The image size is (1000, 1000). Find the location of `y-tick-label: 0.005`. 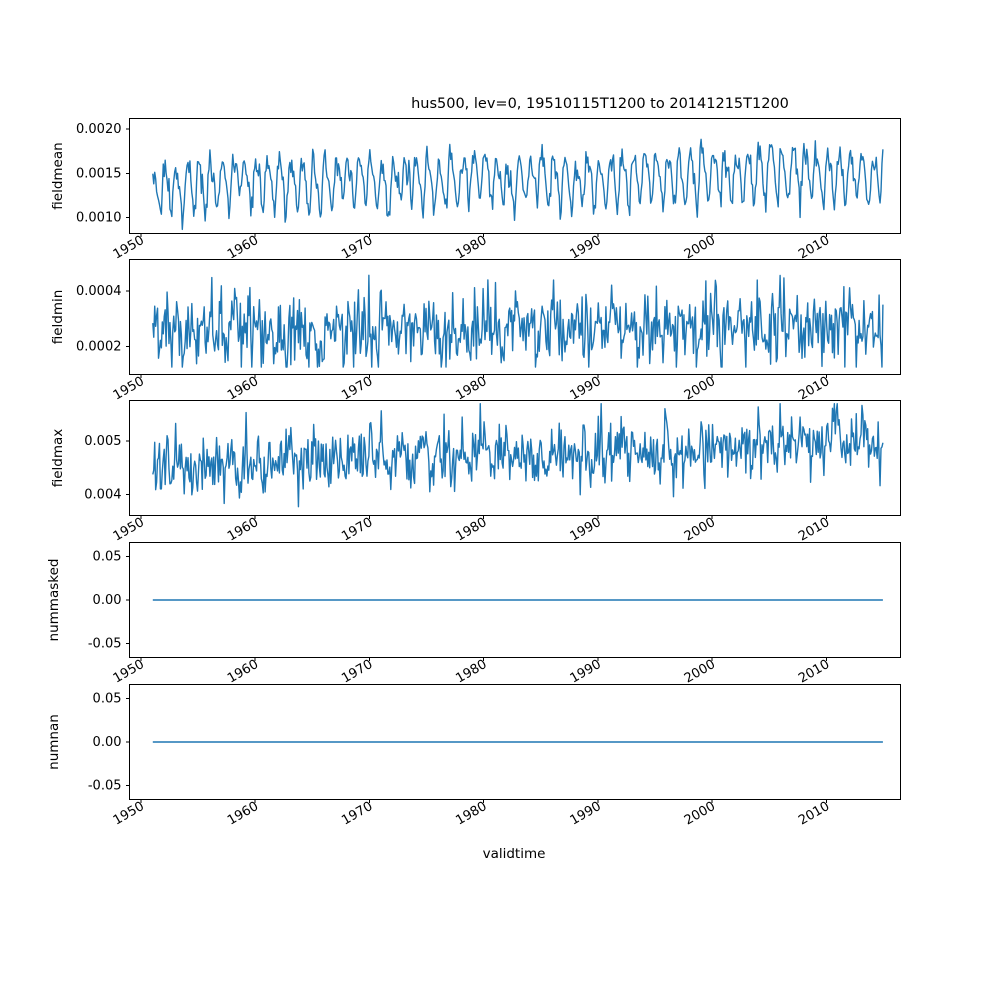

y-tick-label: 0.005 is located at coordinates (102, 441).